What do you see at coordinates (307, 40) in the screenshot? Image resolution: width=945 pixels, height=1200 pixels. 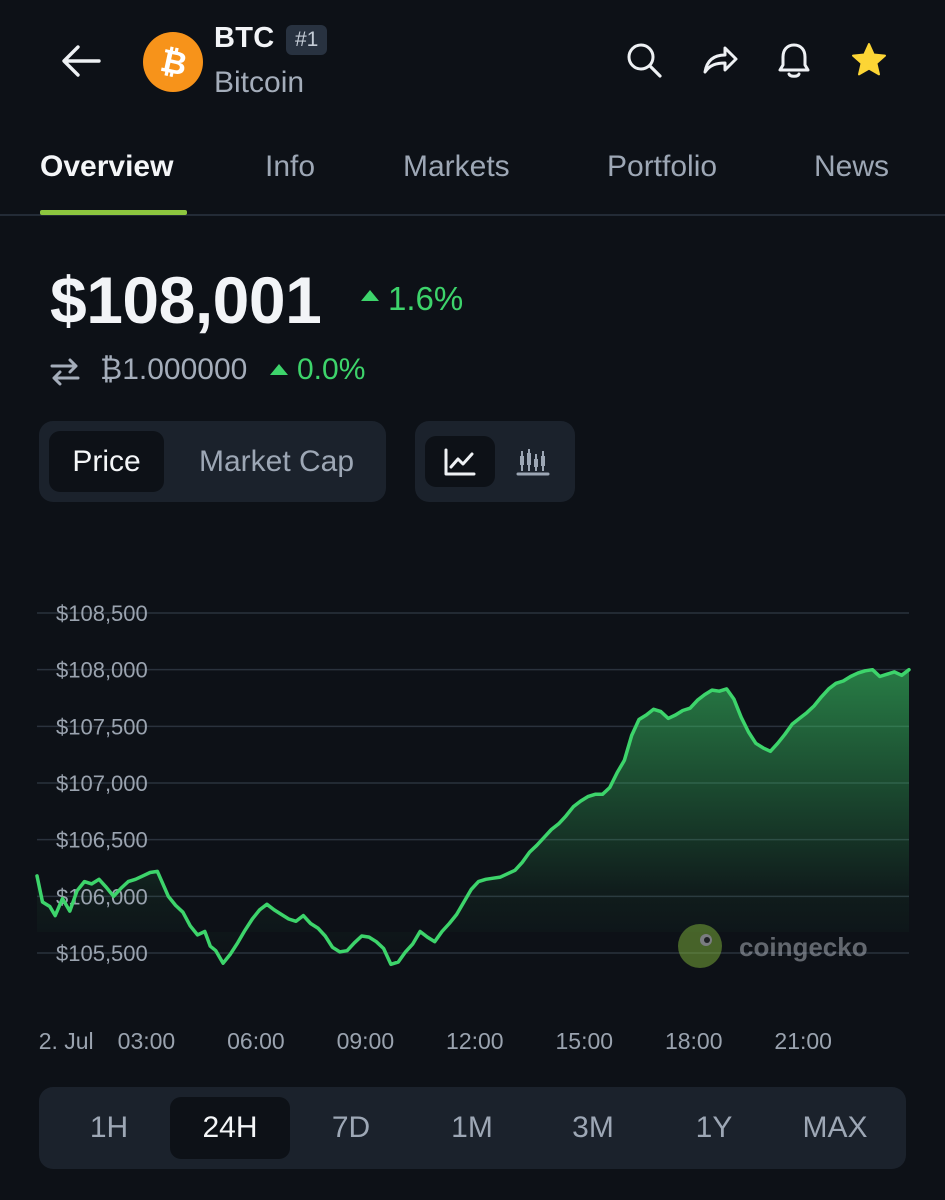 I see `rank-badge: #1` at bounding box center [307, 40].